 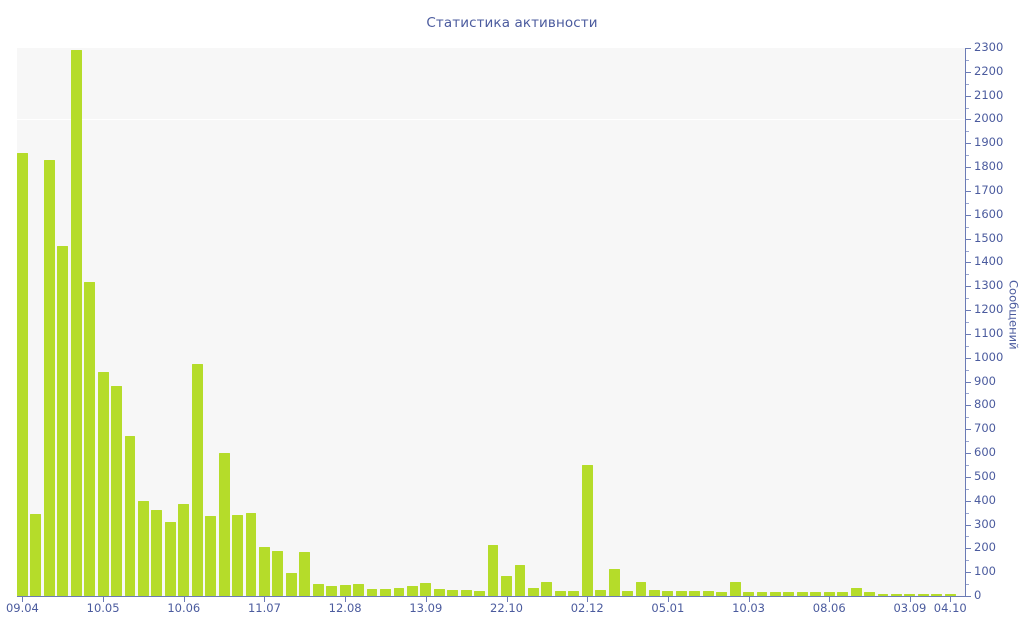 What do you see at coordinates (989, 70) in the screenshot?
I see `y-axis-tick-label: 2200` at bounding box center [989, 70].